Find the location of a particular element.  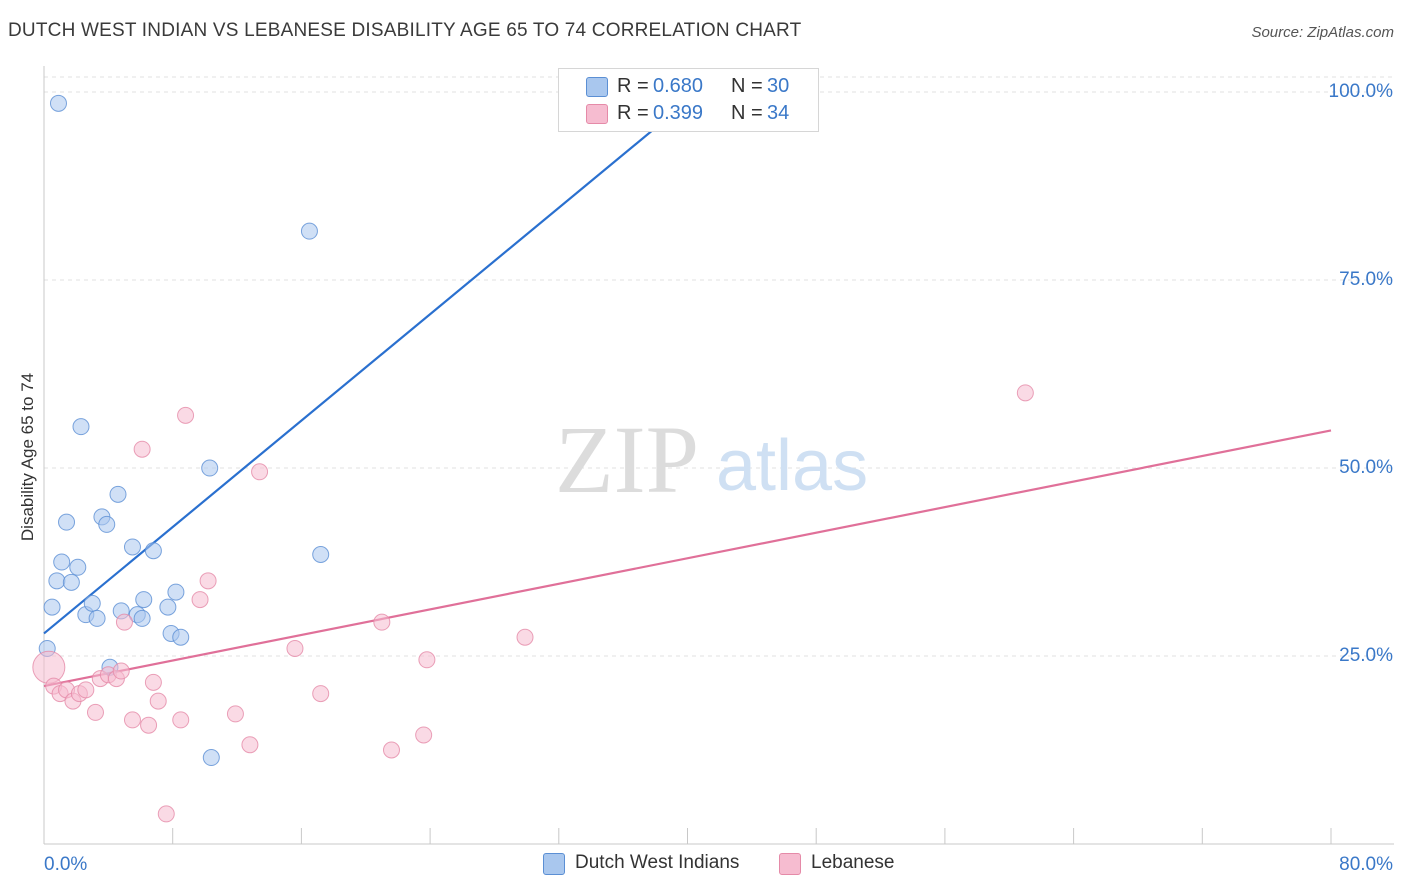

x-tick-label: 80.0% is located at coordinates (1366, 864).